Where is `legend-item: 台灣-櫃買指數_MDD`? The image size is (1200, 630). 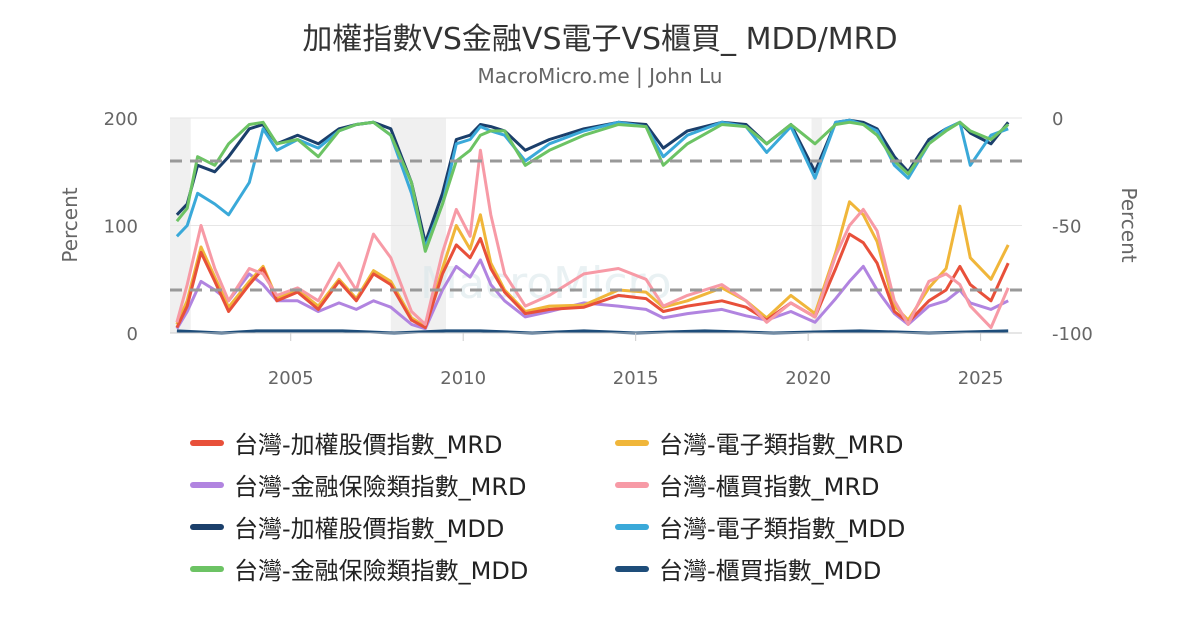 legend-item: 台灣-櫃買指數_MDD is located at coordinates (827, 568).